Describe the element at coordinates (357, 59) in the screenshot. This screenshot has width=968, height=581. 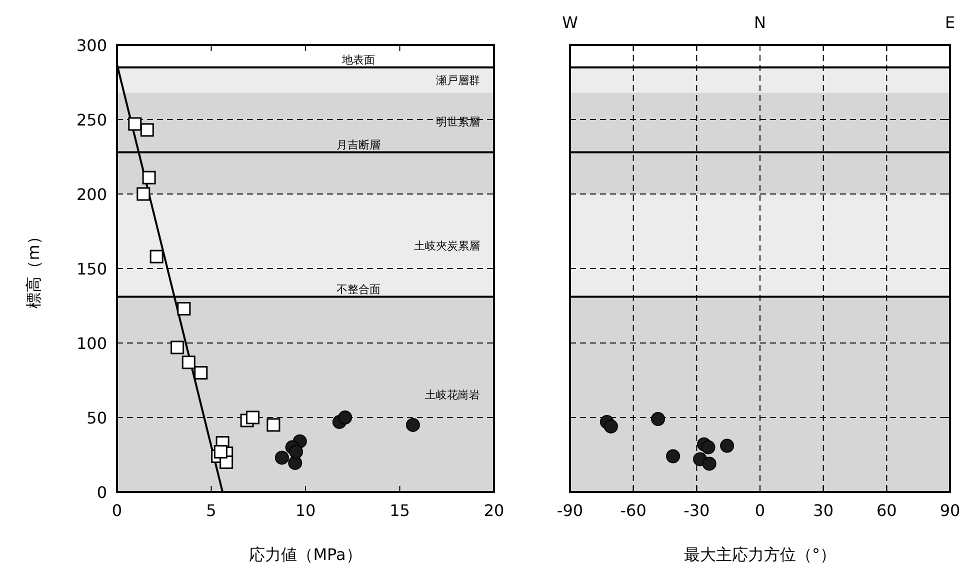
I see `ref-line-label: 地表面` at that location.